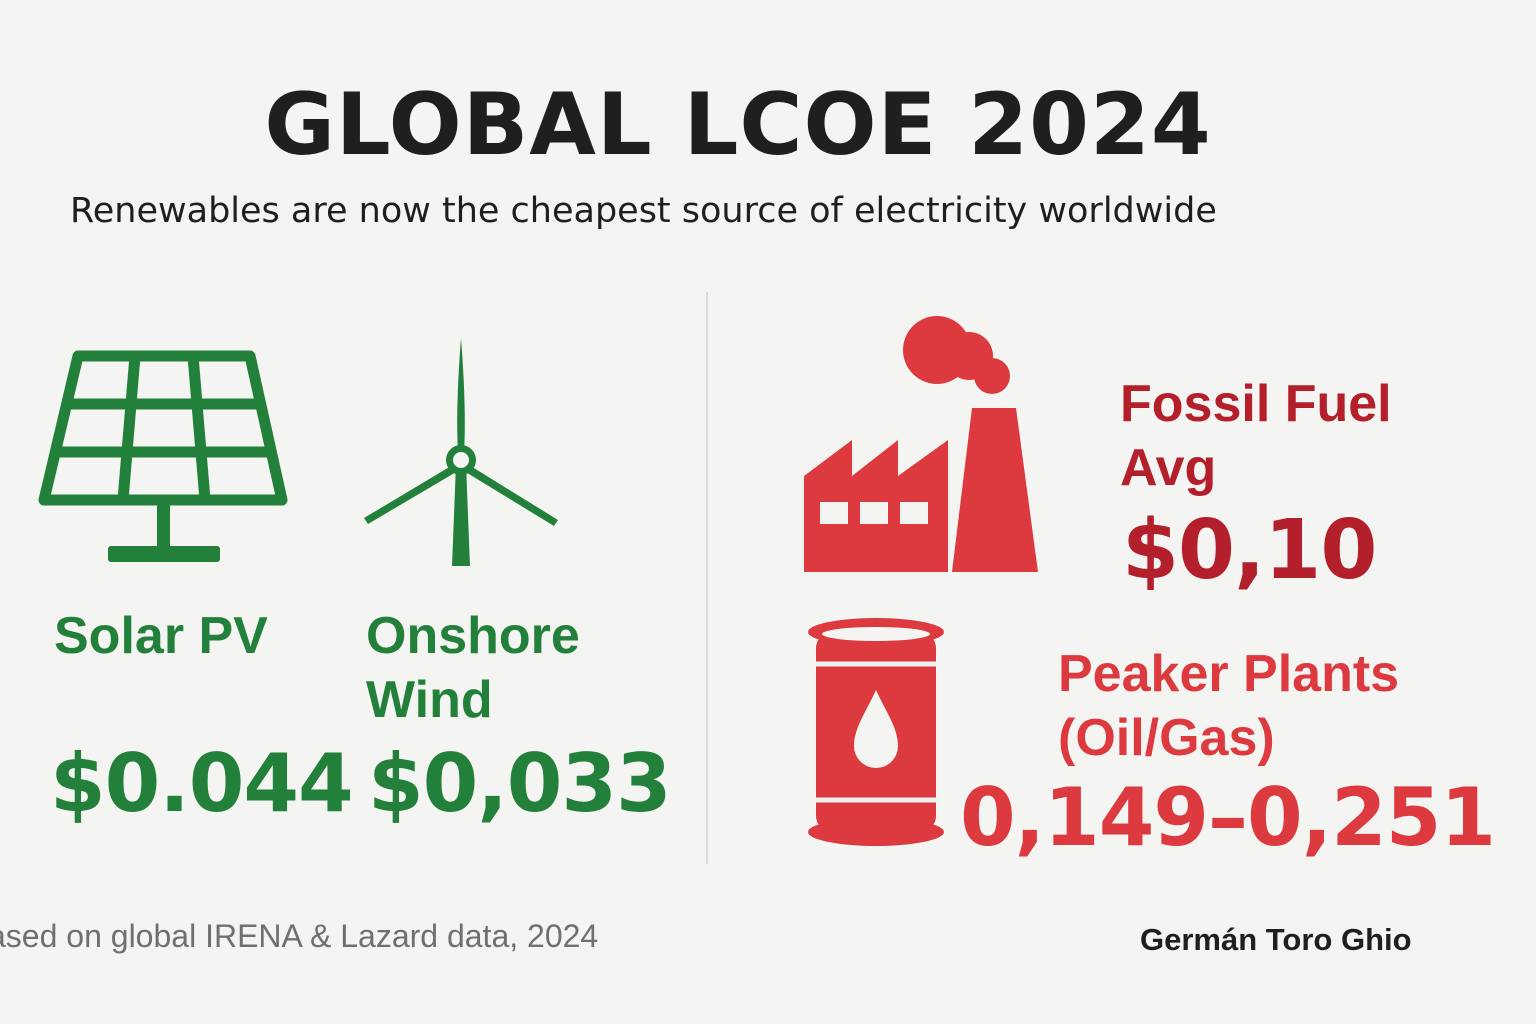  What do you see at coordinates (876, 732) in the screenshot?
I see `oil-barrel-icon` at bounding box center [876, 732].